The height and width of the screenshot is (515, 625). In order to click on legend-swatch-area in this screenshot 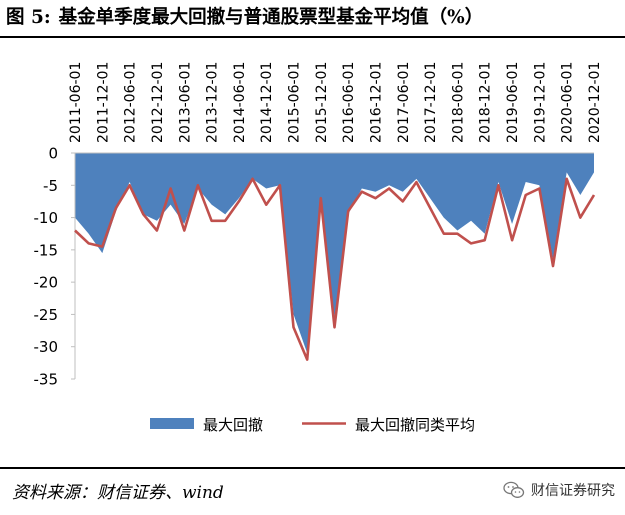, I will do `click(172, 423)`.